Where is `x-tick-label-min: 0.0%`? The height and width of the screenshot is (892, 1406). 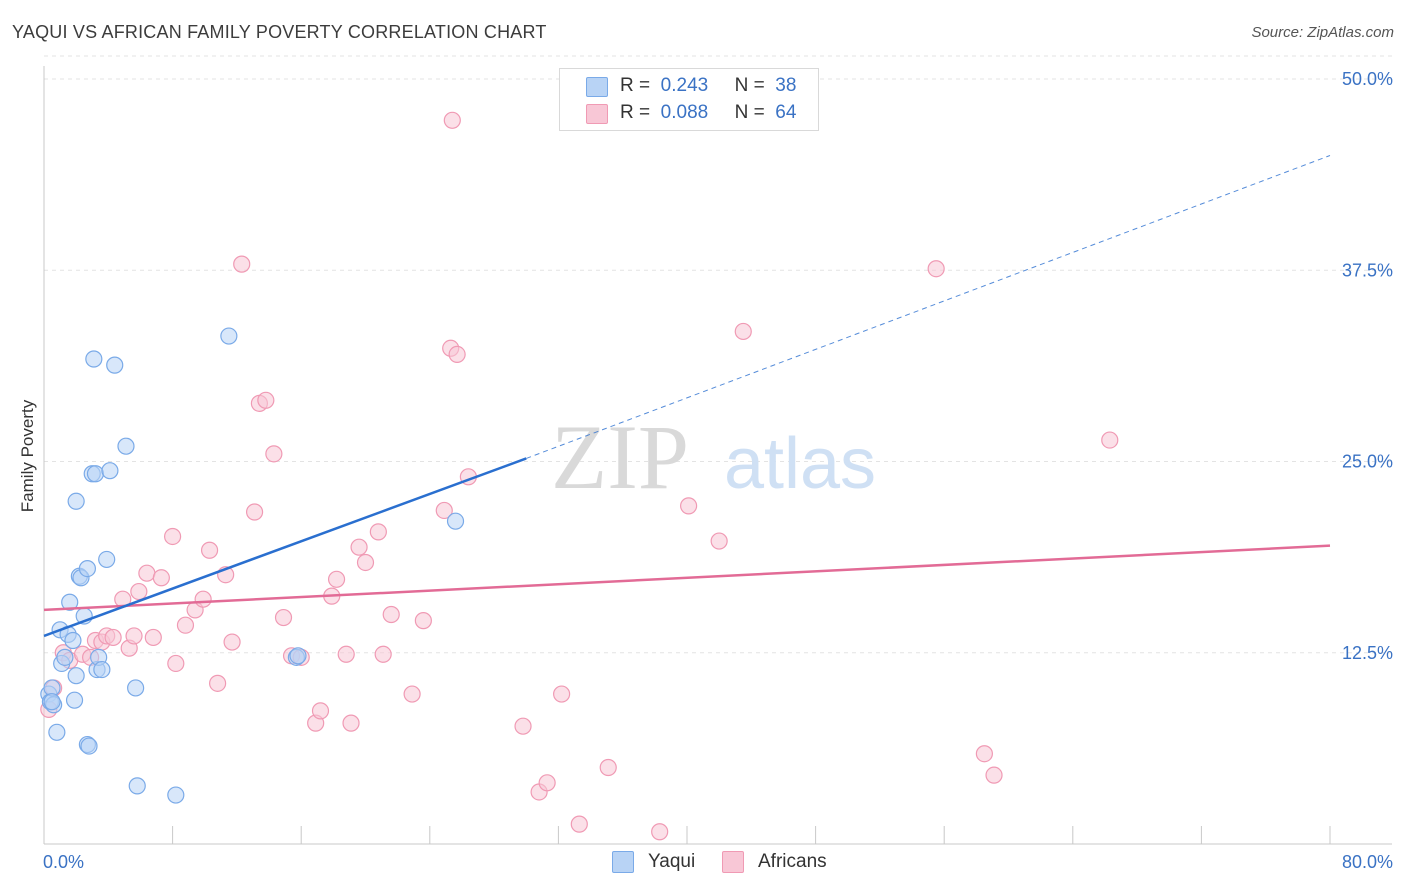
x-tick-label-min: 0.0% is located at coordinates (64, 862).